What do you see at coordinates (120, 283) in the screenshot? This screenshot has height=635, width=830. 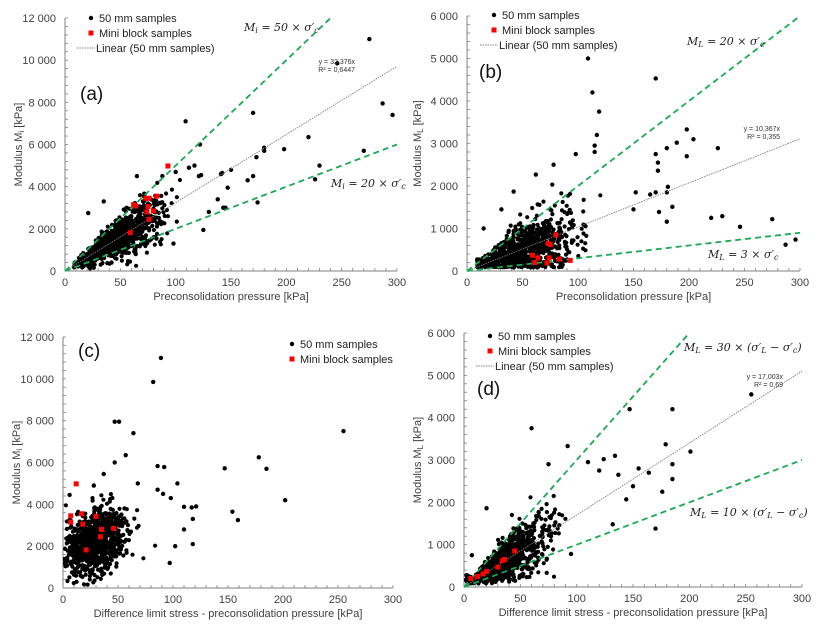 I see `x-tick-label: 50` at bounding box center [120, 283].